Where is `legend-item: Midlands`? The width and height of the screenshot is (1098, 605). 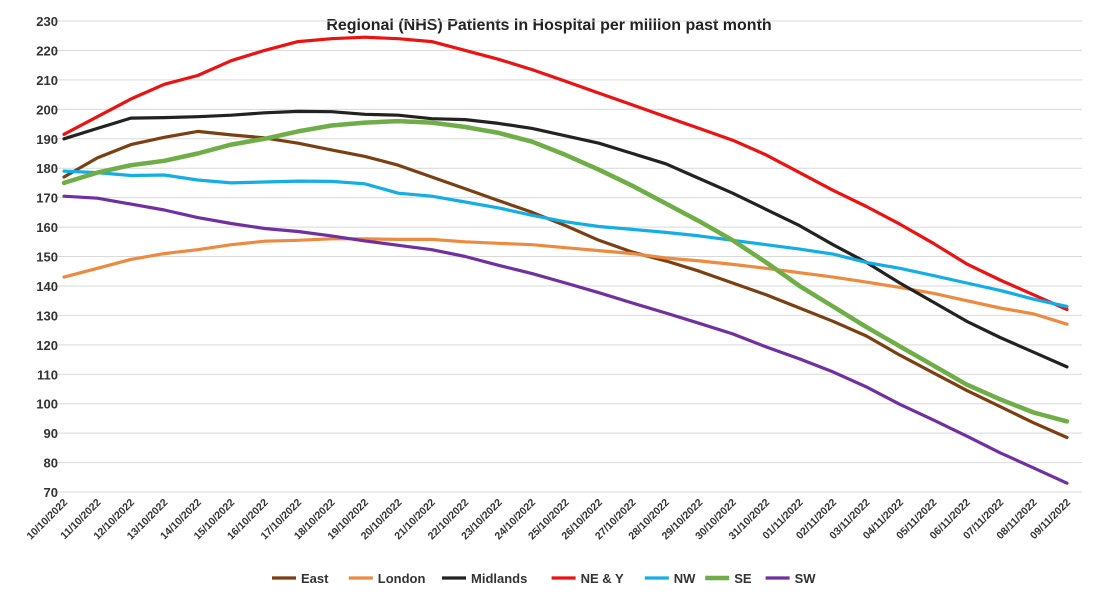 legend-item: Midlands is located at coordinates (484, 578).